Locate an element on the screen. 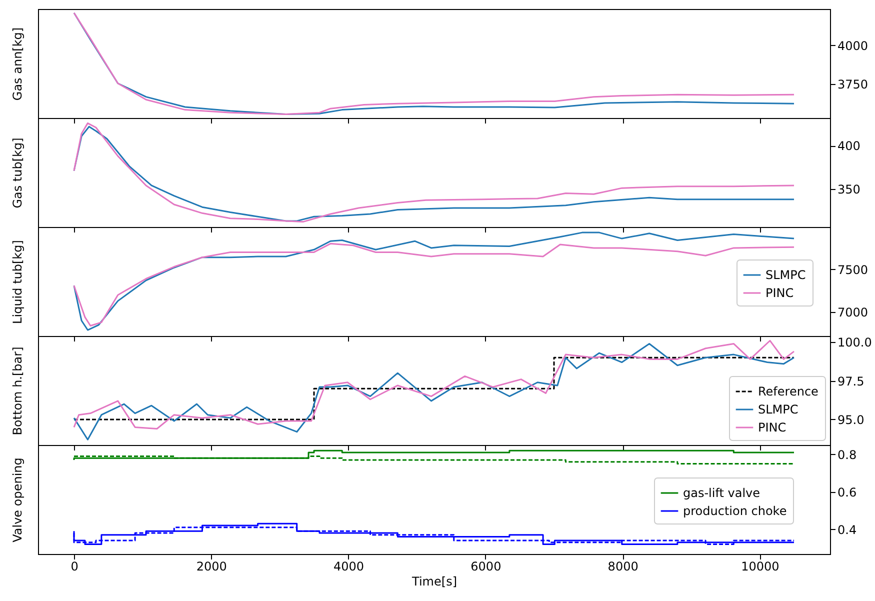 This screenshot has height=601, width=875. y-tick-label: 400 is located at coordinates (849, 146).